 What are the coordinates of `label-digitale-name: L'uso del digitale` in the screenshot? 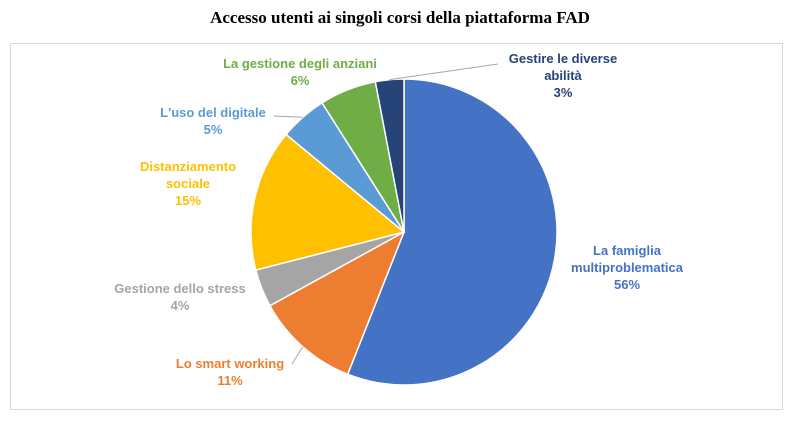 It's located at (213, 112).